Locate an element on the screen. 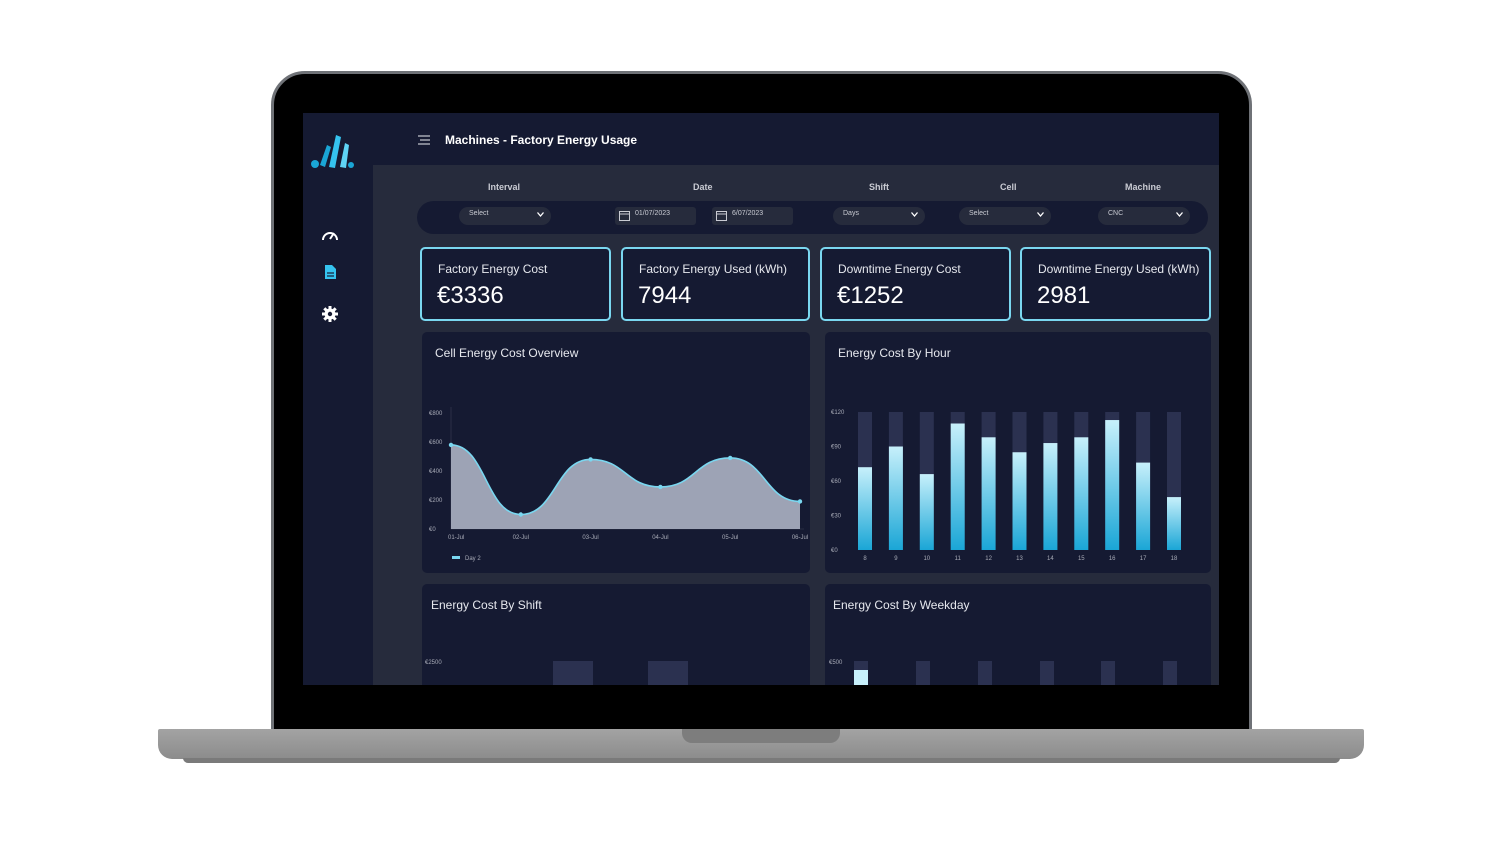 The image size is (1500, 864). x-tick-label: 8 is located at coordinates (865, 559).